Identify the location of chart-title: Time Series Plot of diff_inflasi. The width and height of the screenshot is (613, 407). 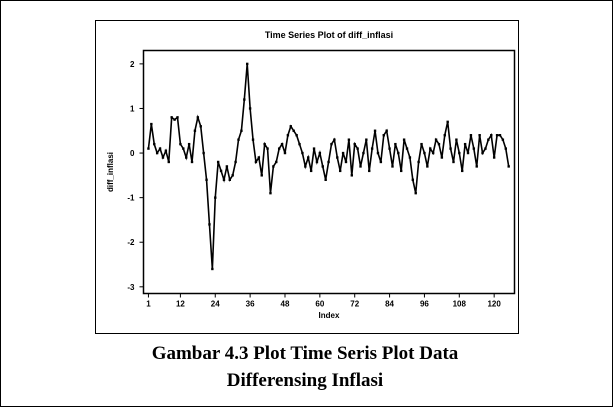
(329, 35).